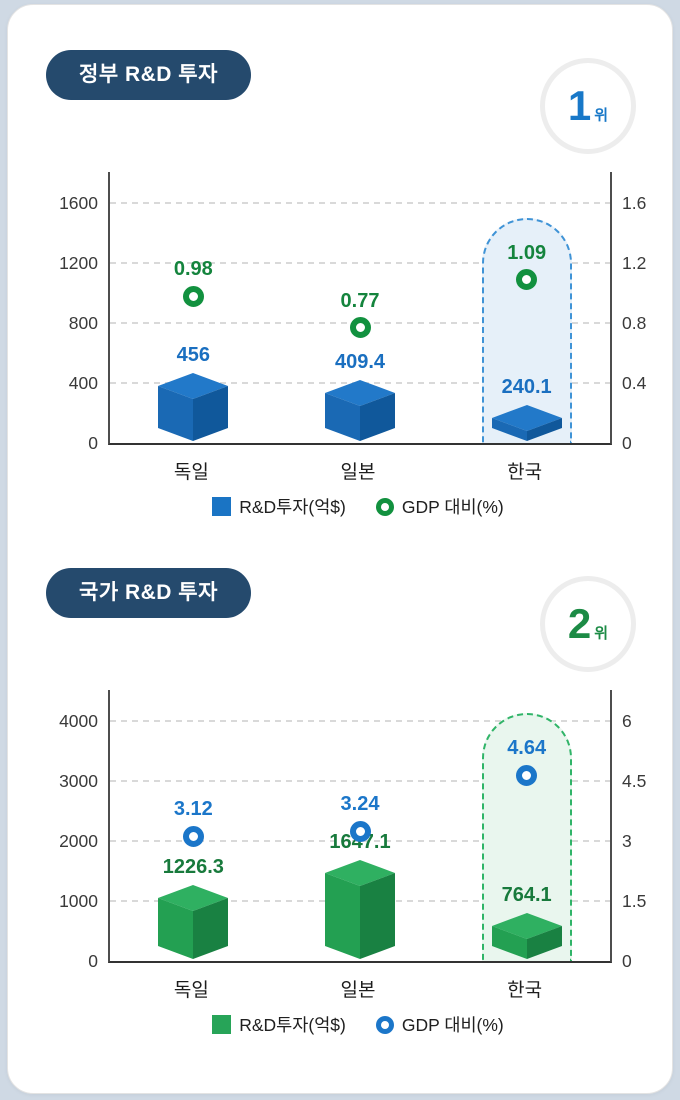 The width and height of the screenshot is (680, 1100). Describe the element at coordinates (527, 748) in the screenshot. I see `marker-value-label: 4.64` at that location.